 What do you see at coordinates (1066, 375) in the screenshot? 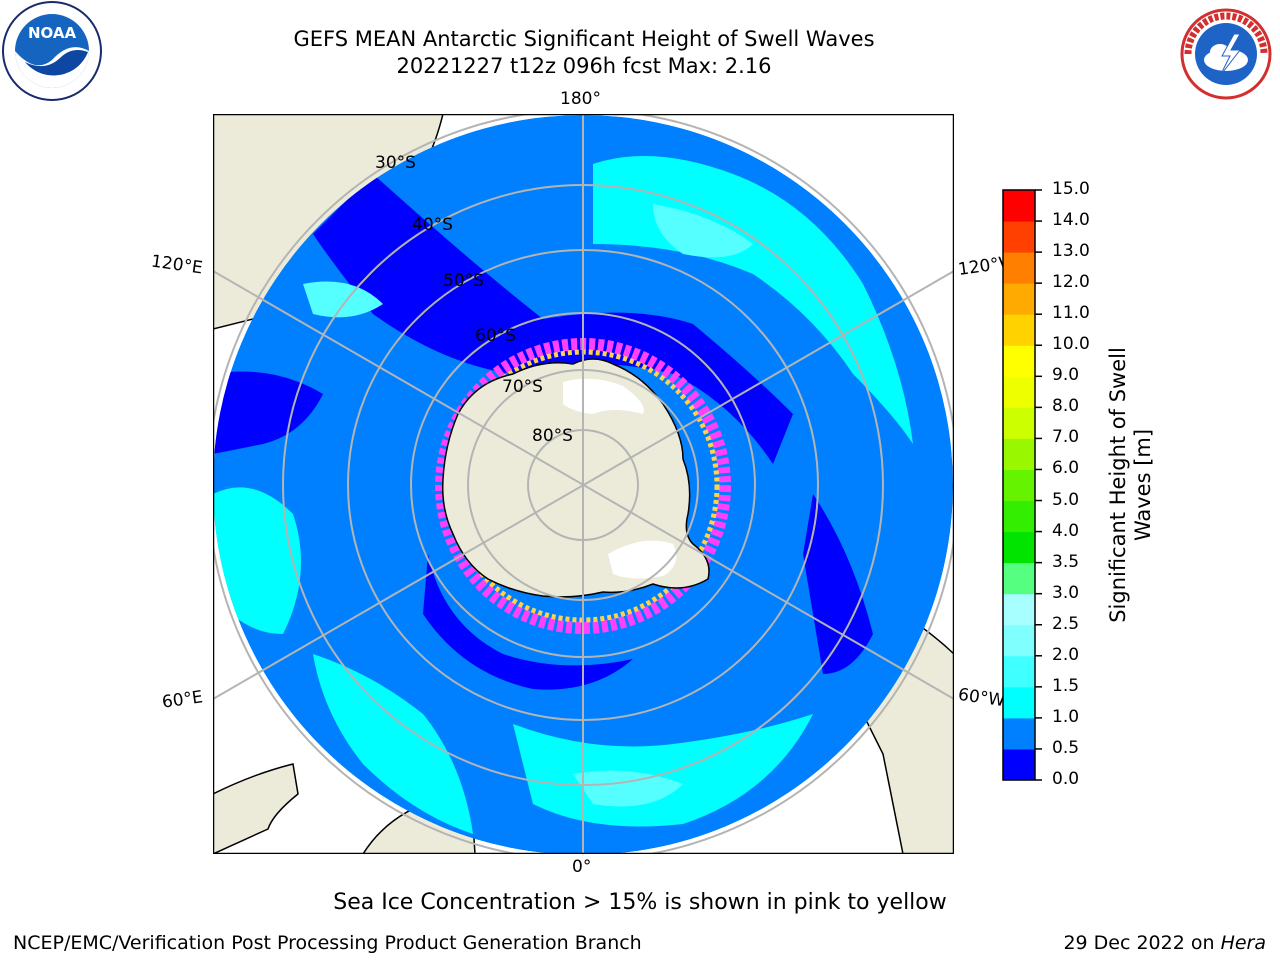
I see `colorbar-tick-label: 9.0` at bounding box center [1066, 375].